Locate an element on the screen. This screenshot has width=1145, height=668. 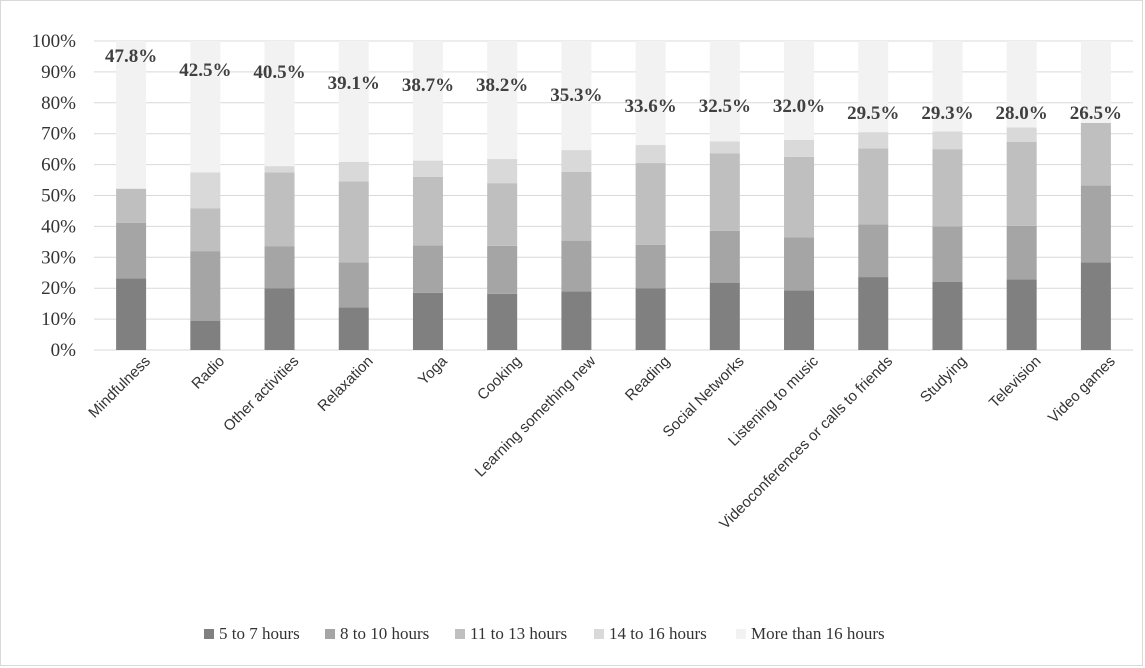
y-tick-label: 20% is located at coordinates (58, 288).